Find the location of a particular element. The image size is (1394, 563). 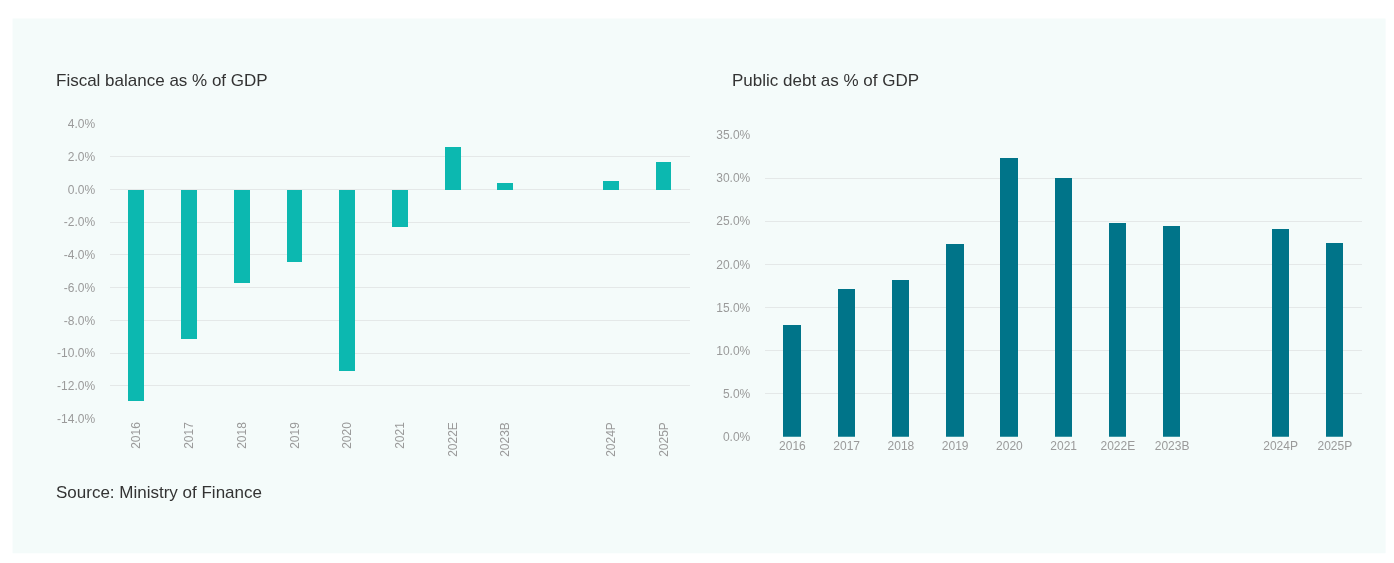

y-tick-label: 30.0% is located at coordinates (733, 178).